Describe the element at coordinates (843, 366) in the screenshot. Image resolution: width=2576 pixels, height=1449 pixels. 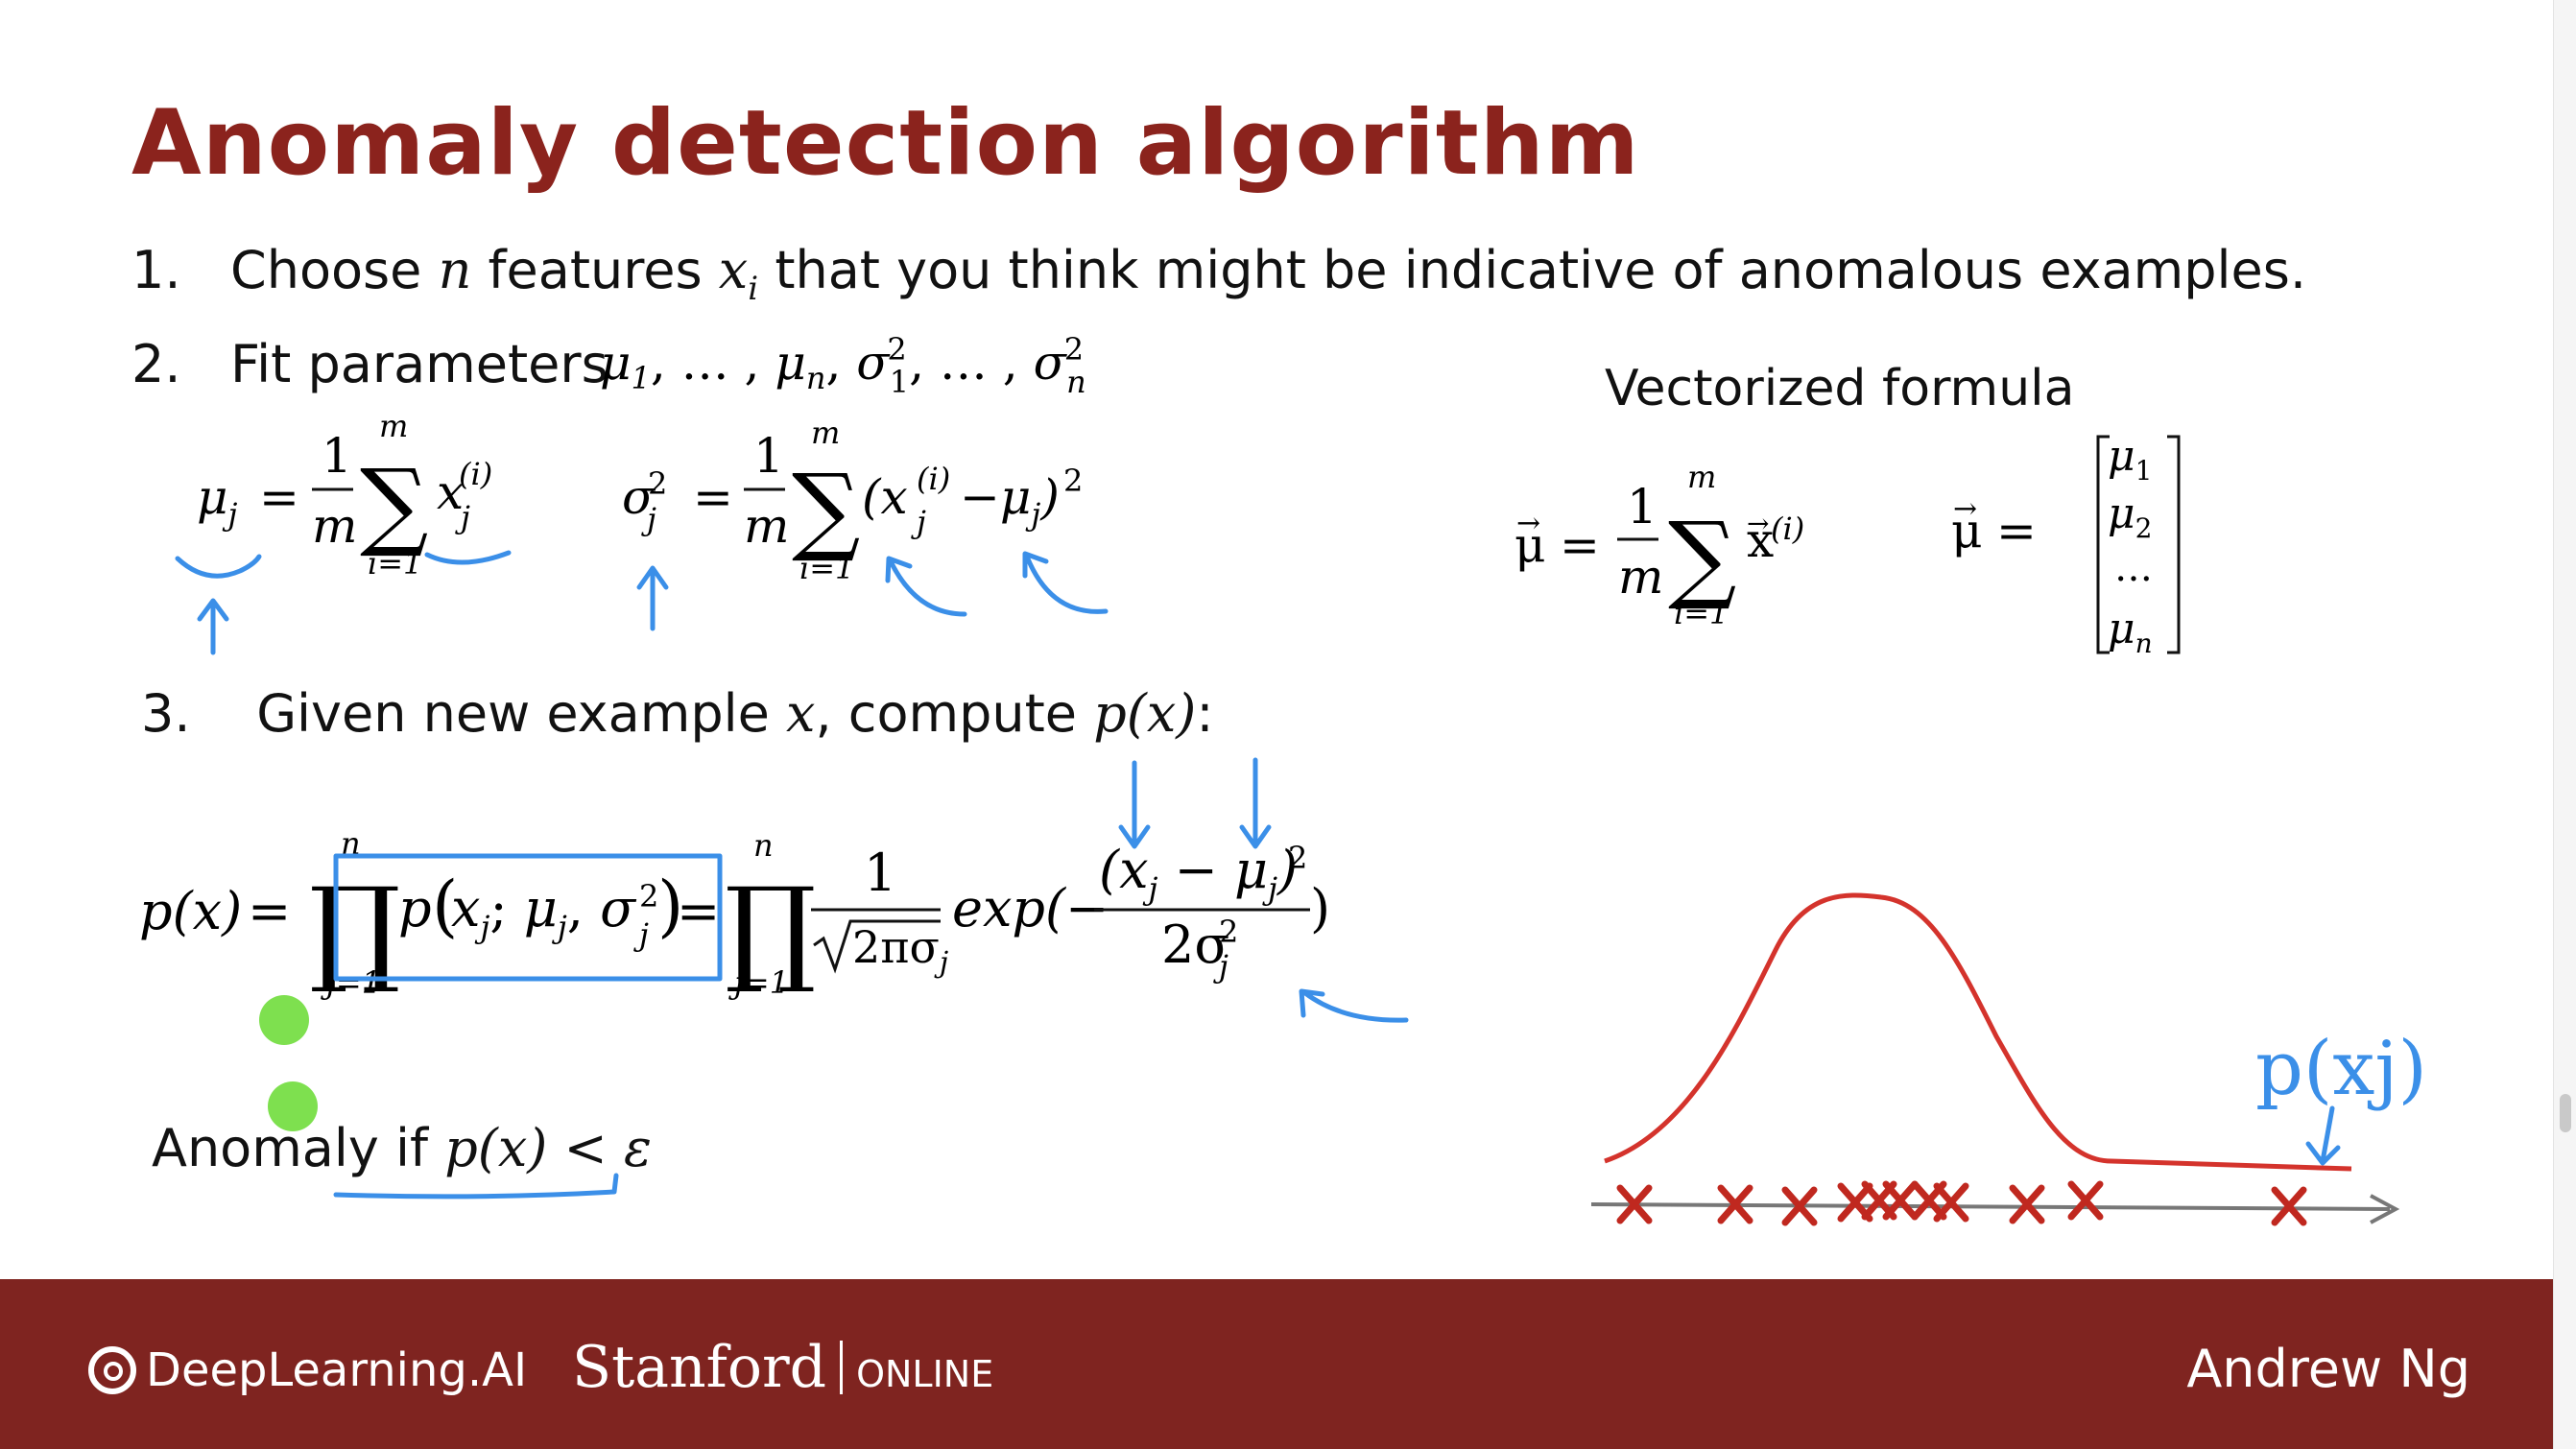
I see `parameter-list: μ1, … , μn, σ2 1, … , σ2 n` at that location.